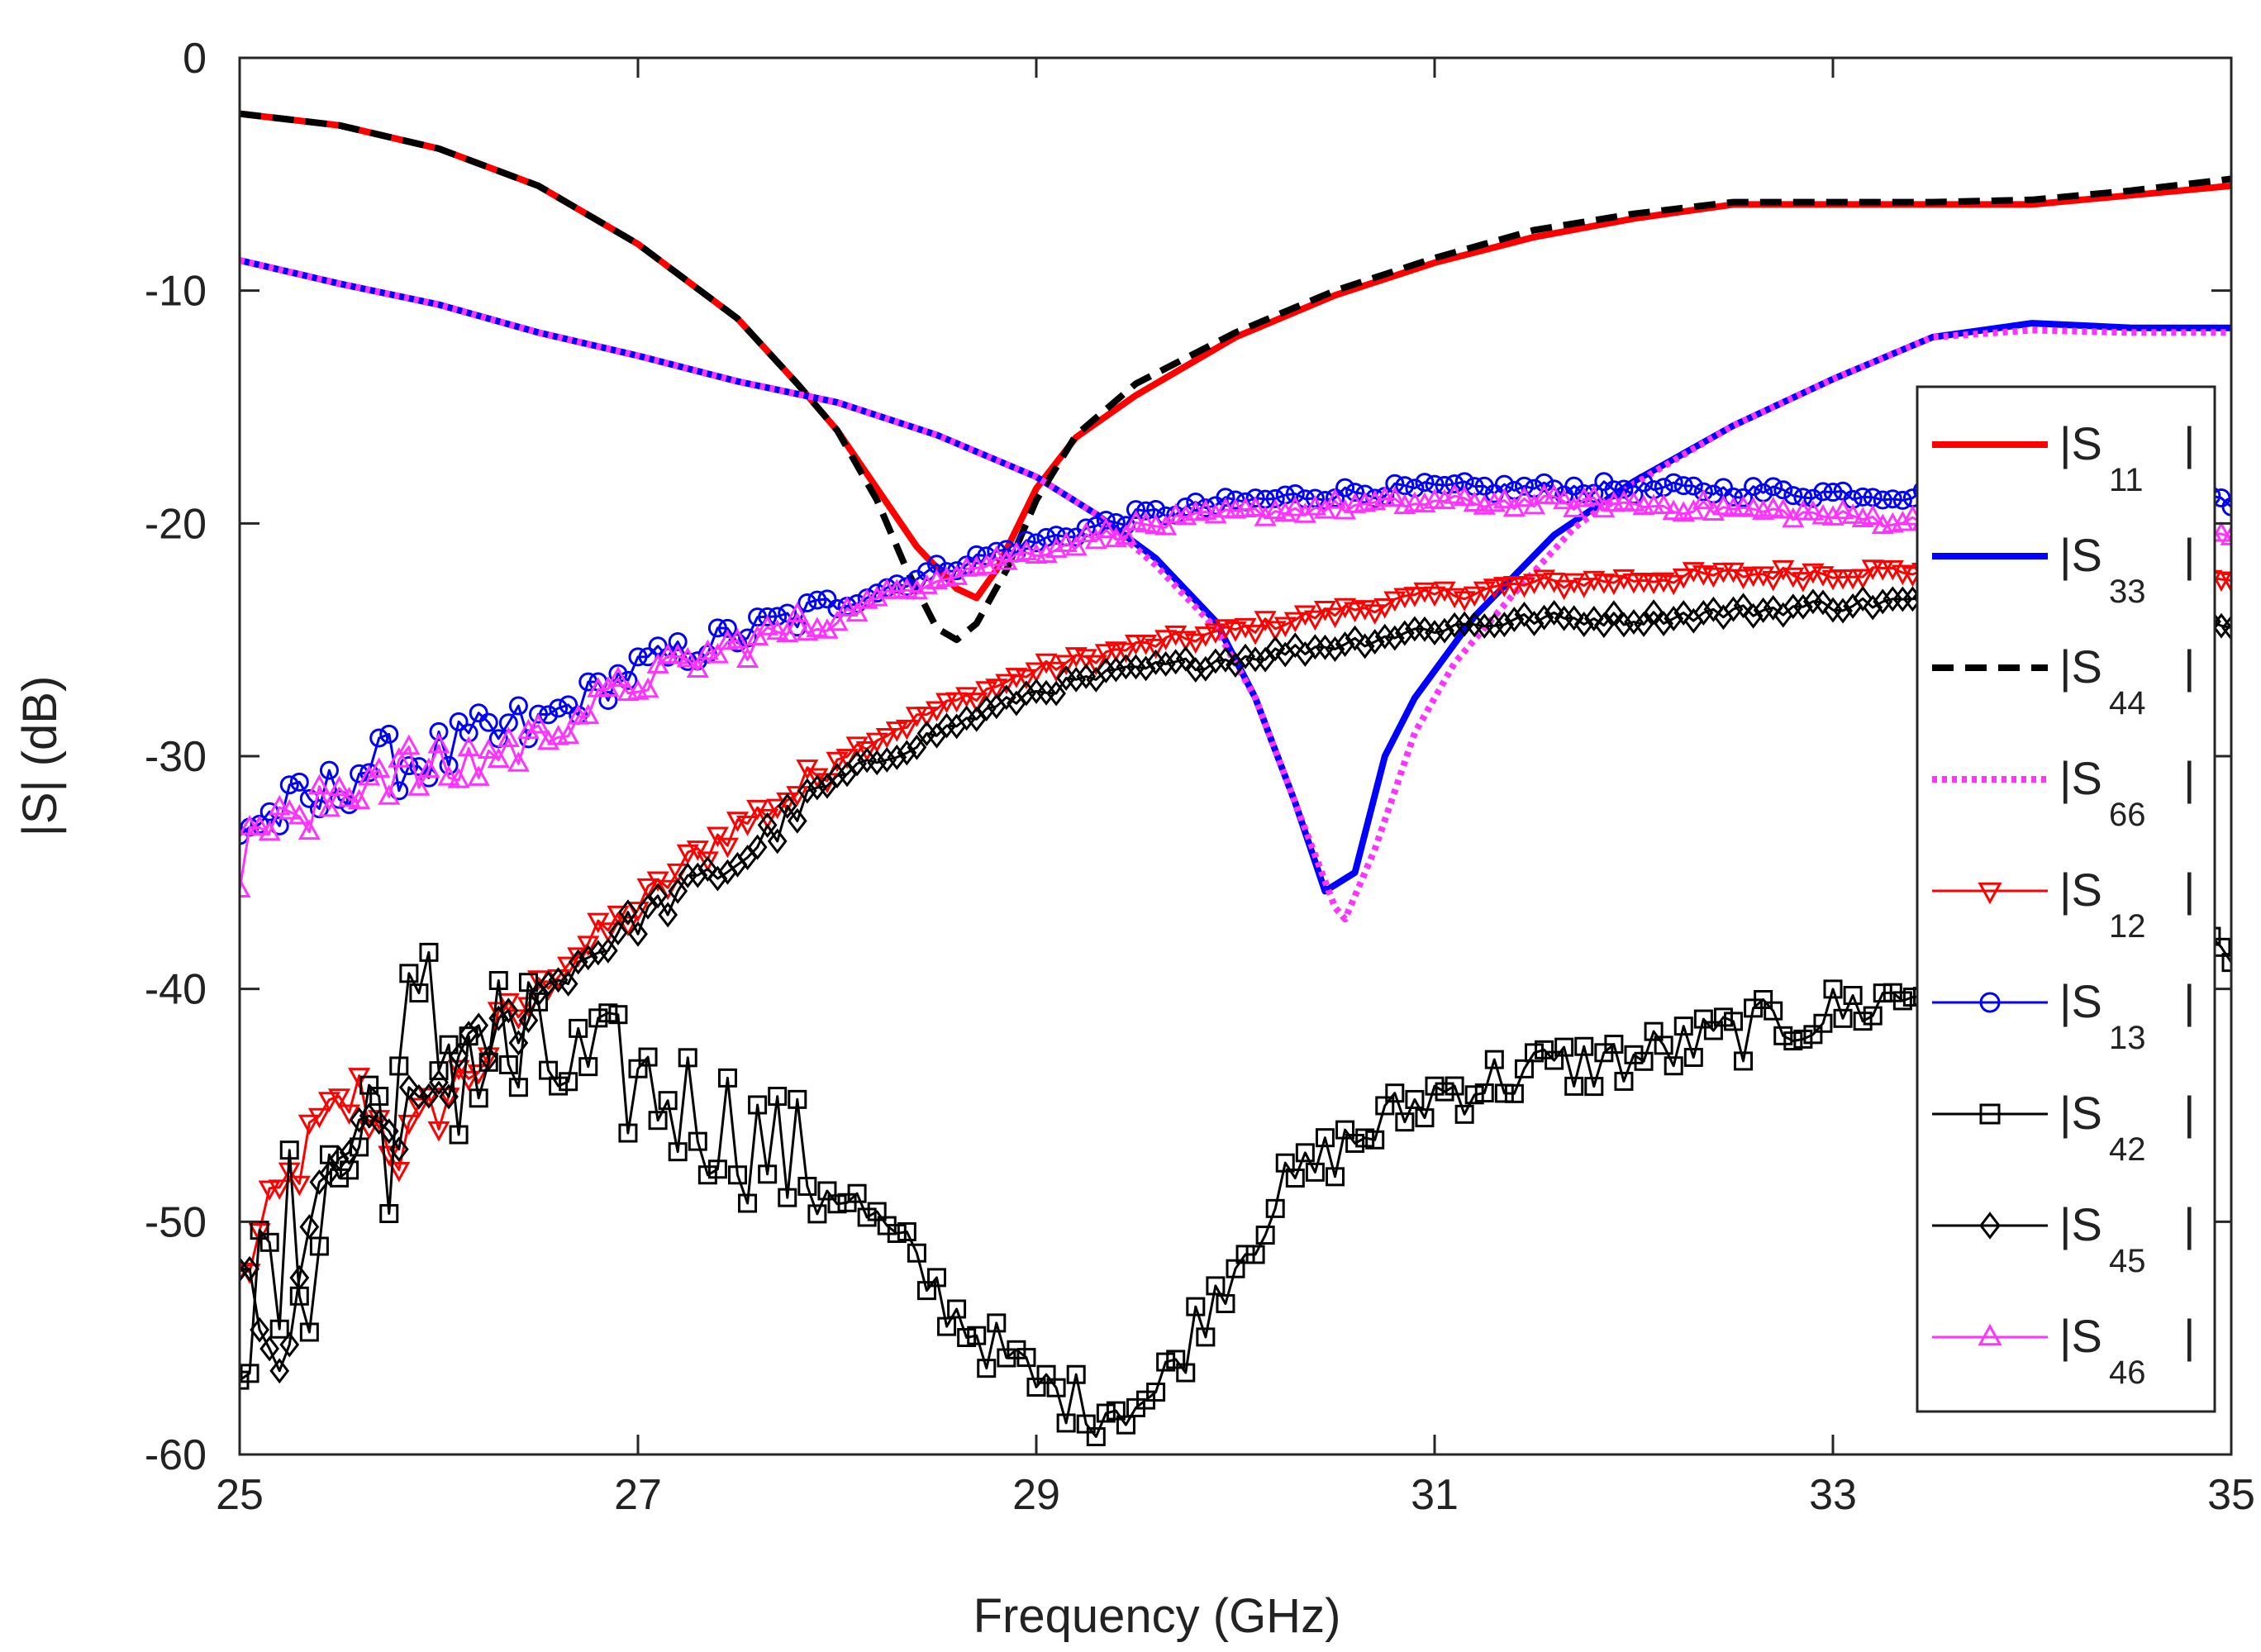  Describe the element at coordinates (2127, 592) in the screenshot. I see `legend-subscript: 33` at that location.